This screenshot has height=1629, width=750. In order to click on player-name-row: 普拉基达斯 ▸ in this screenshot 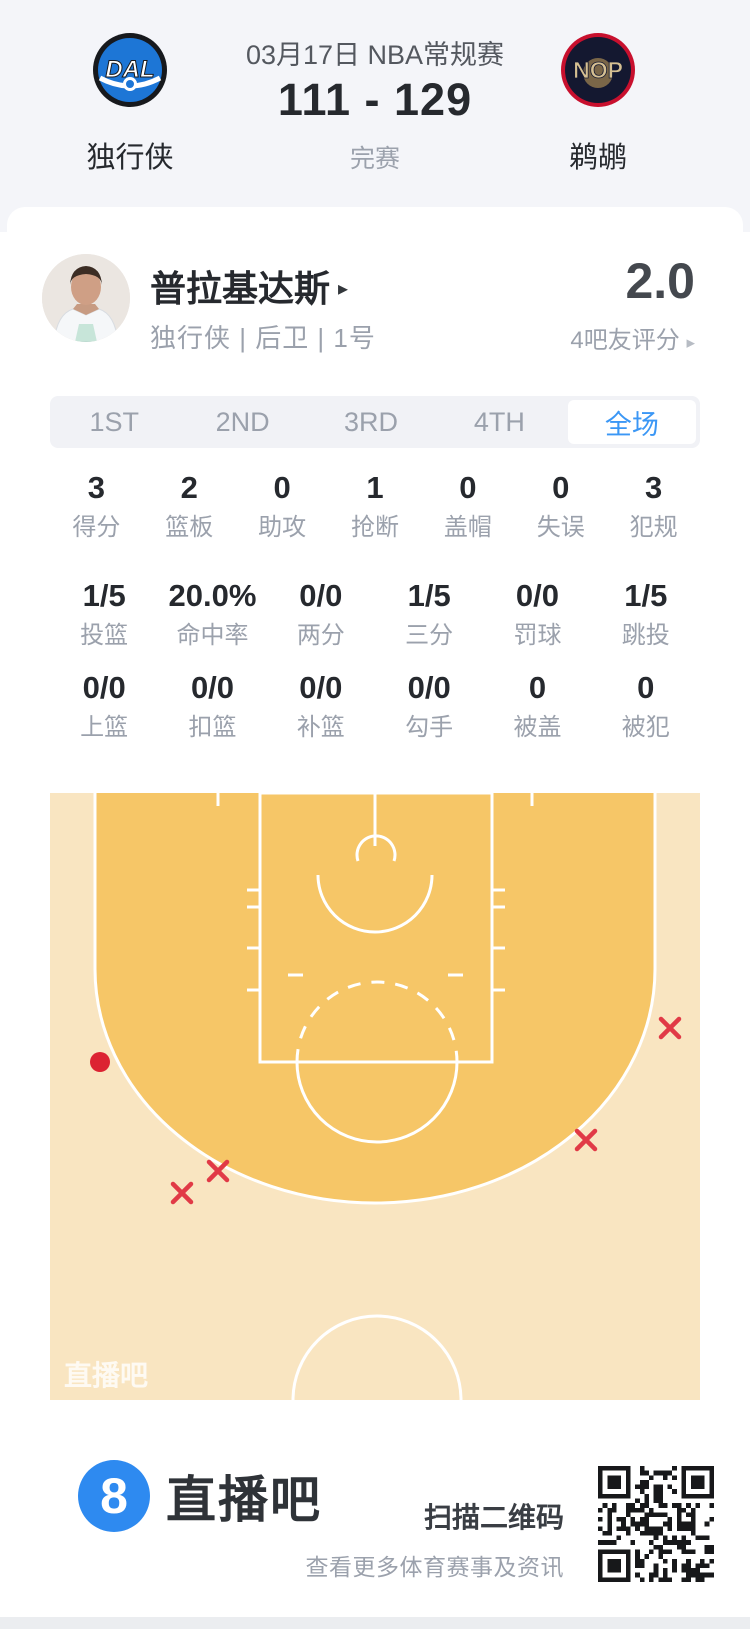, I will do `click(249, 286)`.